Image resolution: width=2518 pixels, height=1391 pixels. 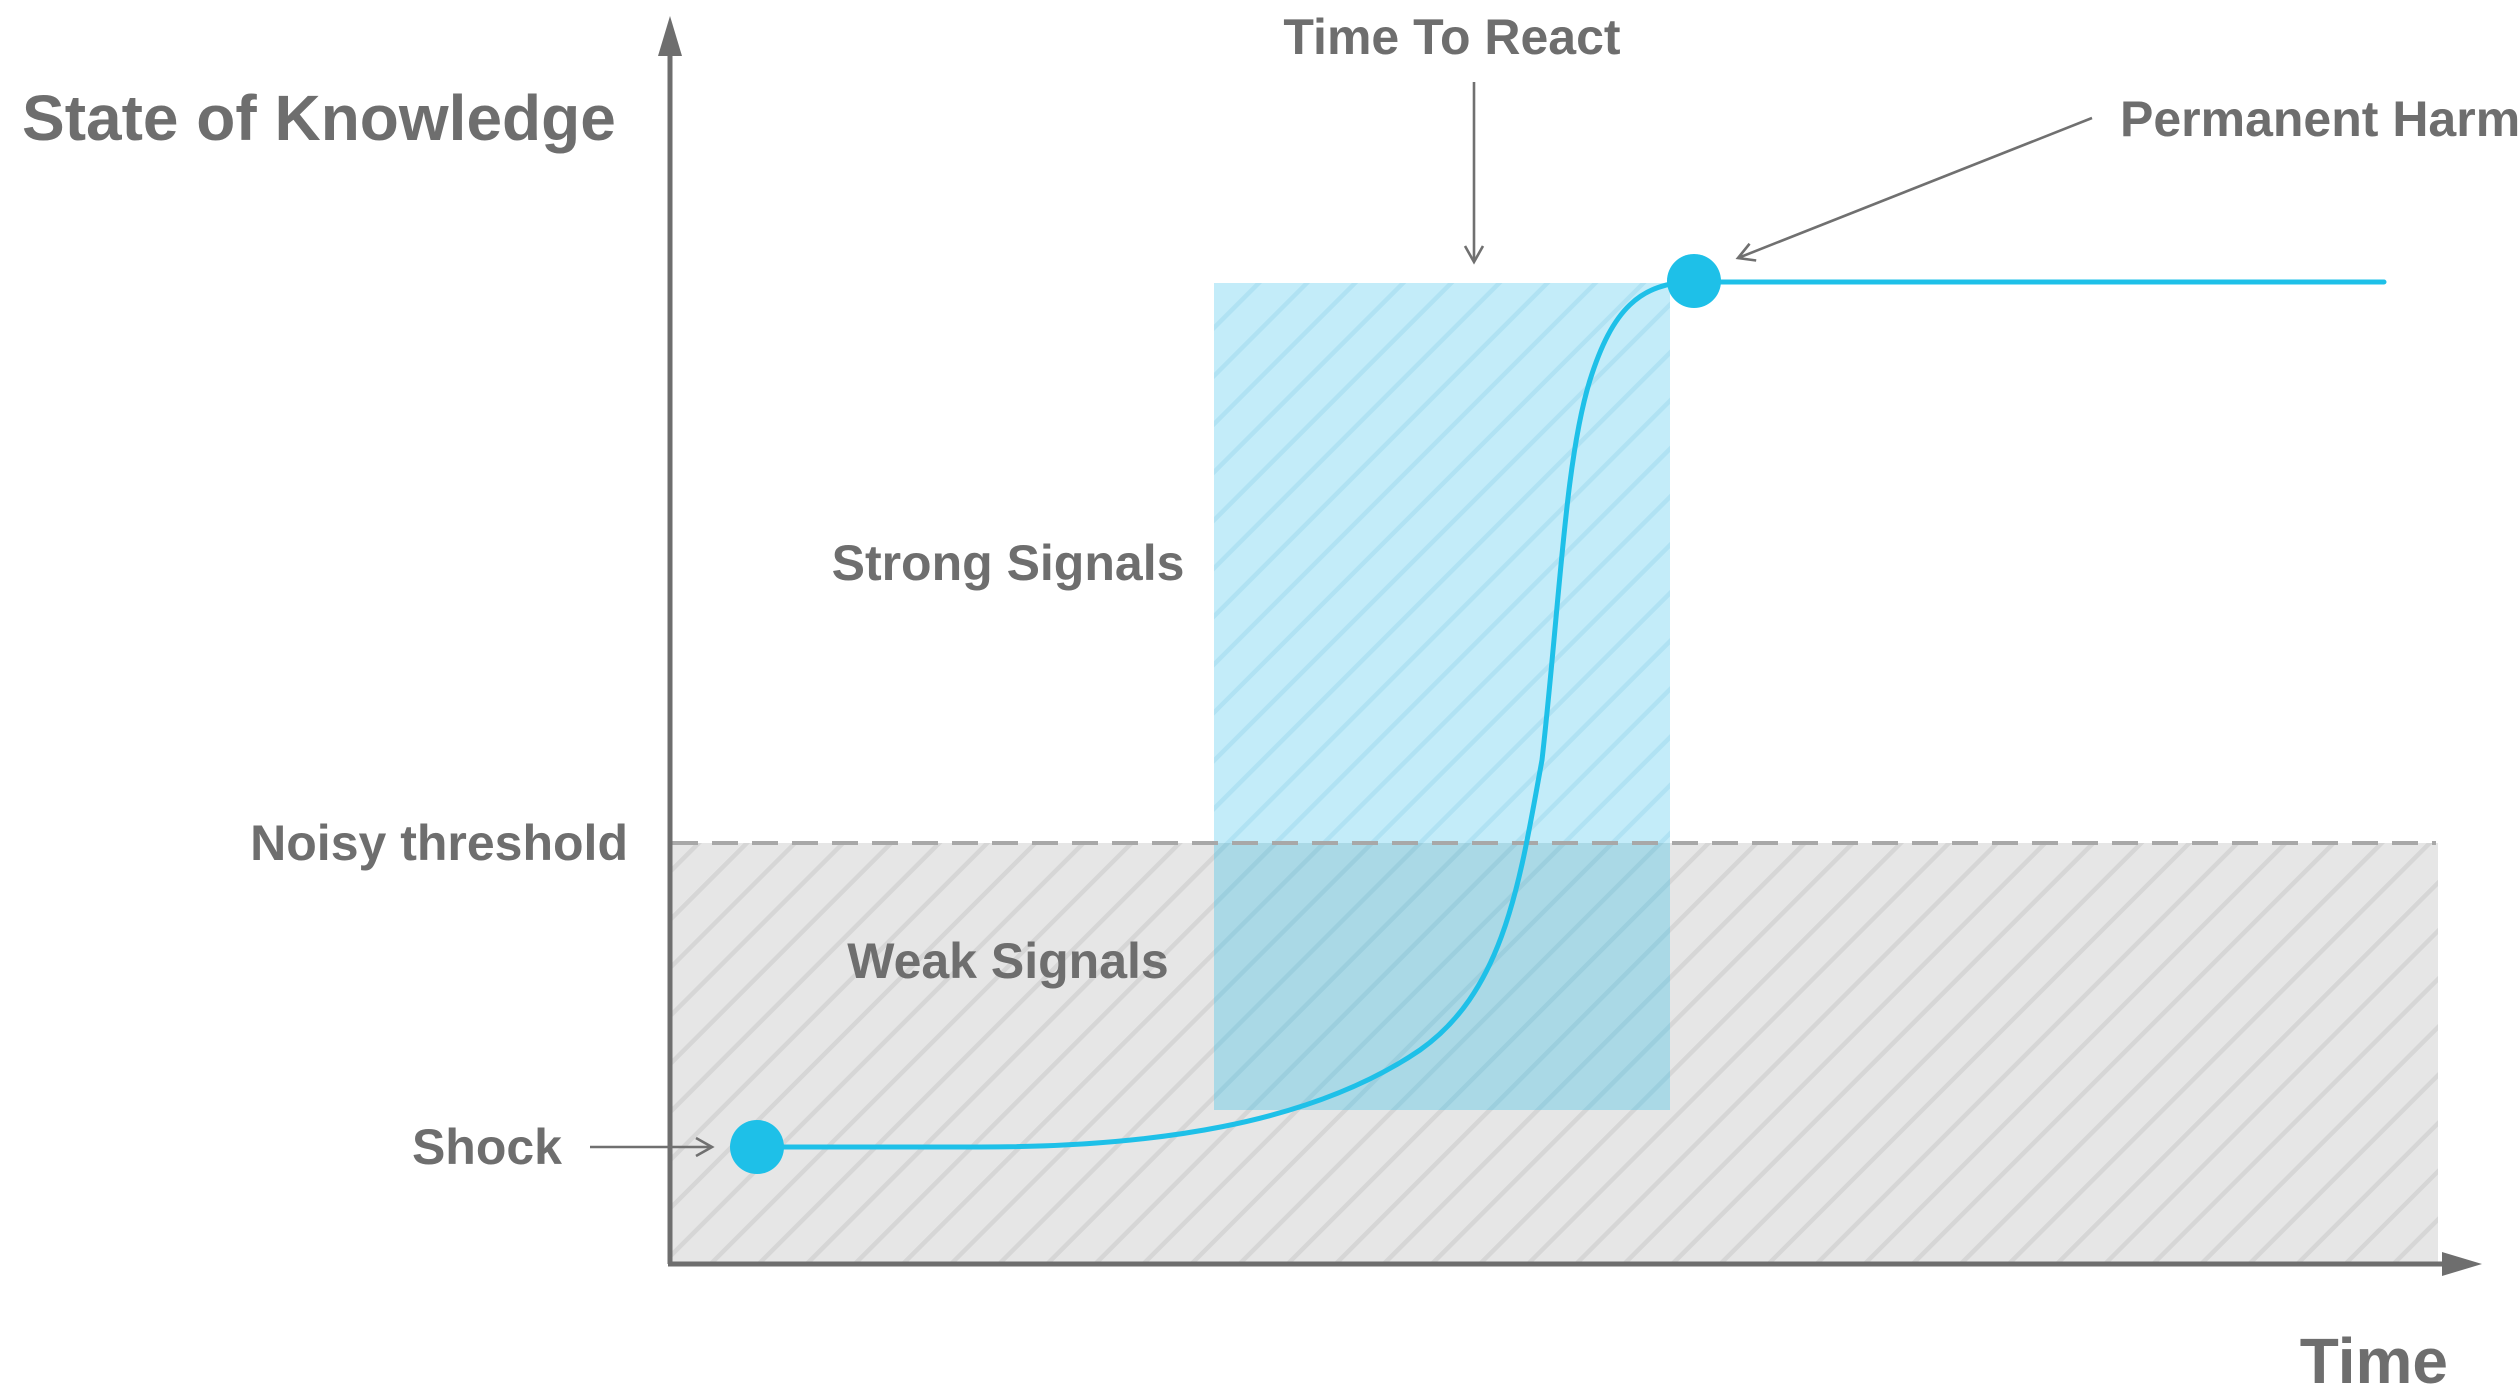 I want to click on shock-label: Shock, so click(x=487, y=1147).